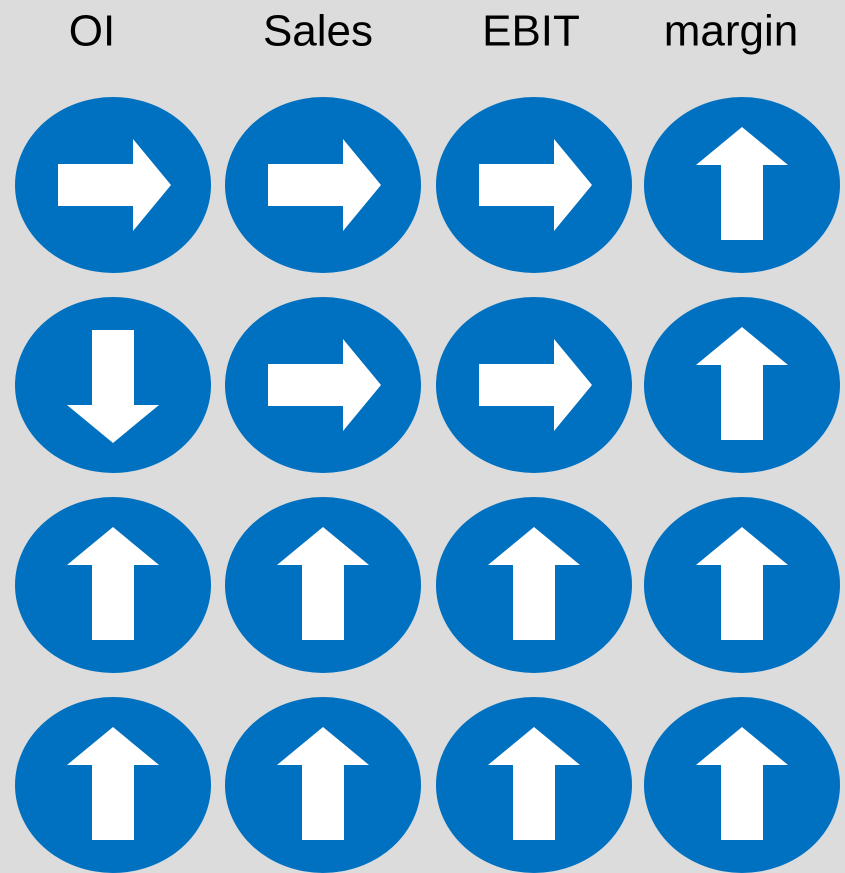 The width and height of the screenshot is (845, 873). Describe the element at coordinates (731, 31) in the screenshot. I see `column-header: margin` at that location.